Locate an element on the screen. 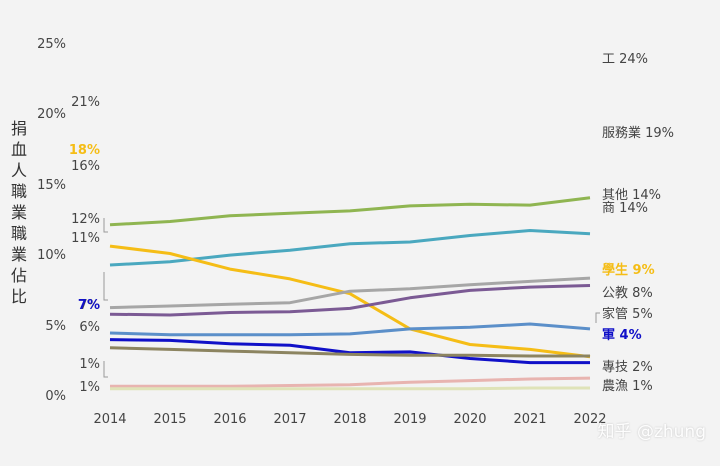 The height and width of the screenshot is (466, 720). x-tick-label: 2019 is located at coordinates (409, 419).